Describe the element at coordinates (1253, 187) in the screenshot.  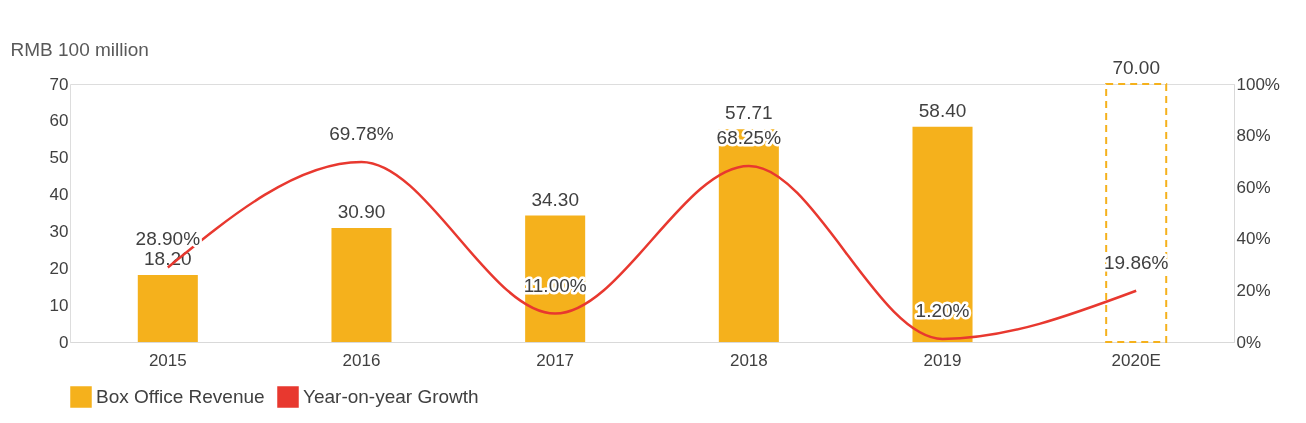
I see `y2-tick-label: 60%` at that location.